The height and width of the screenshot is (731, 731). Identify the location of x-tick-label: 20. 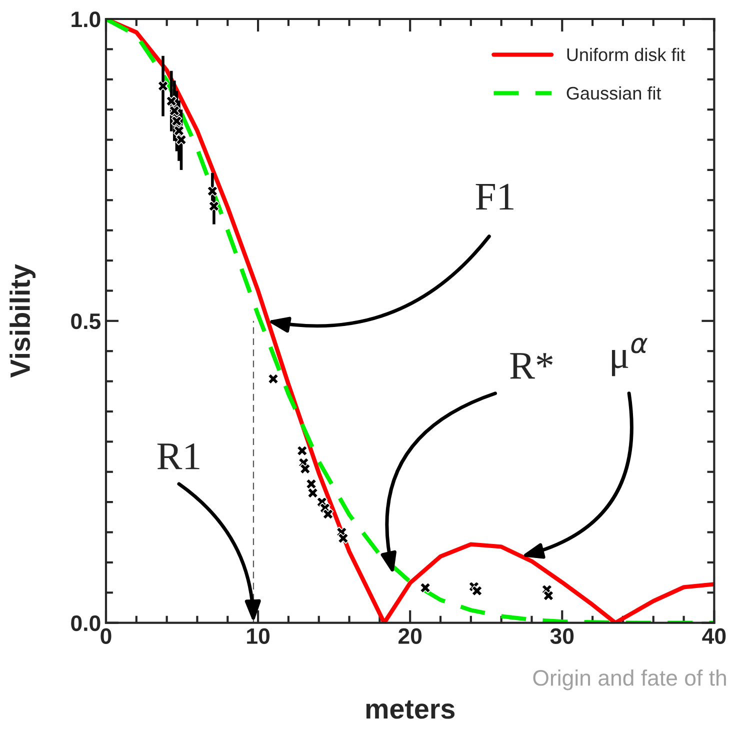
(410, 636).